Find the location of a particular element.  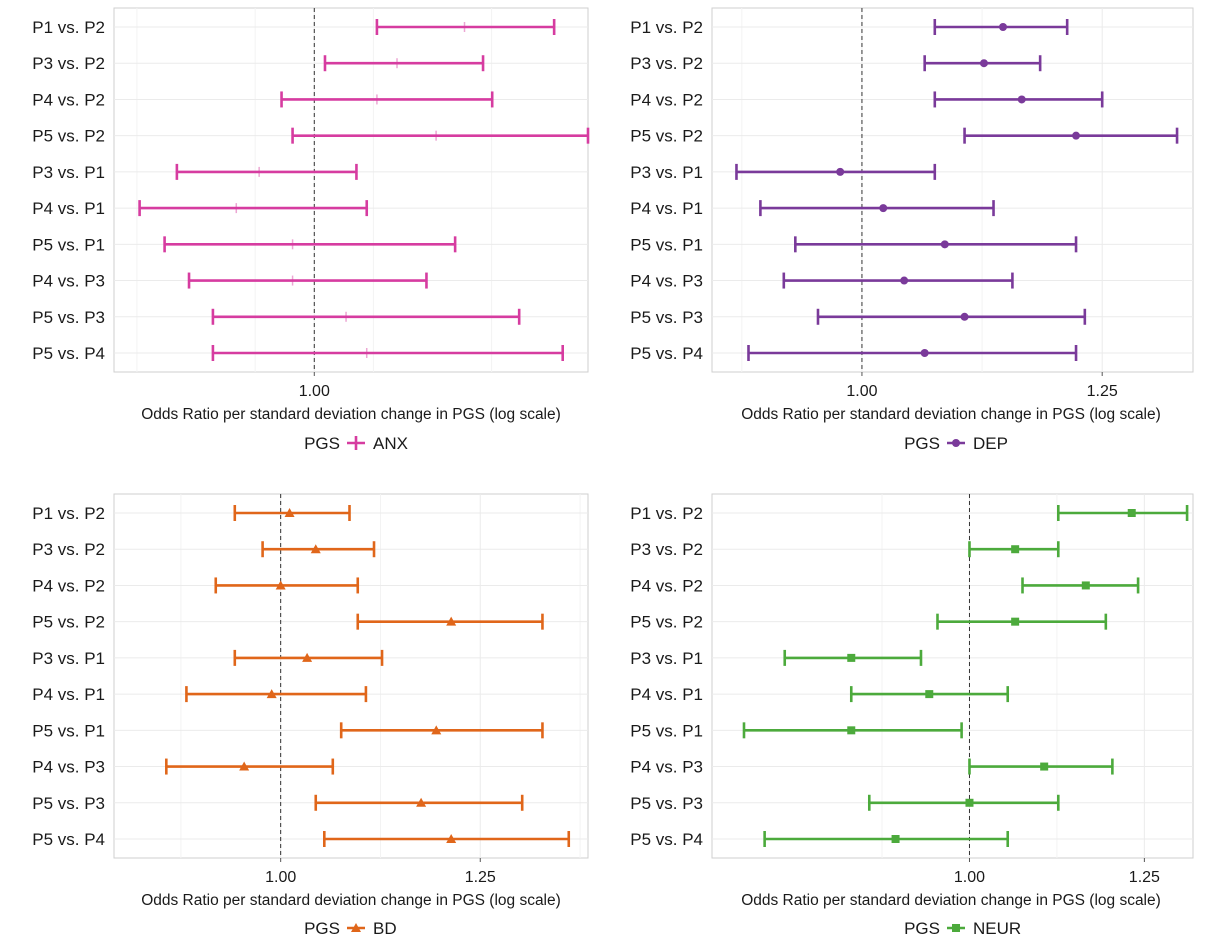

legend-label: NEUR is located at coordinates (997, 928).